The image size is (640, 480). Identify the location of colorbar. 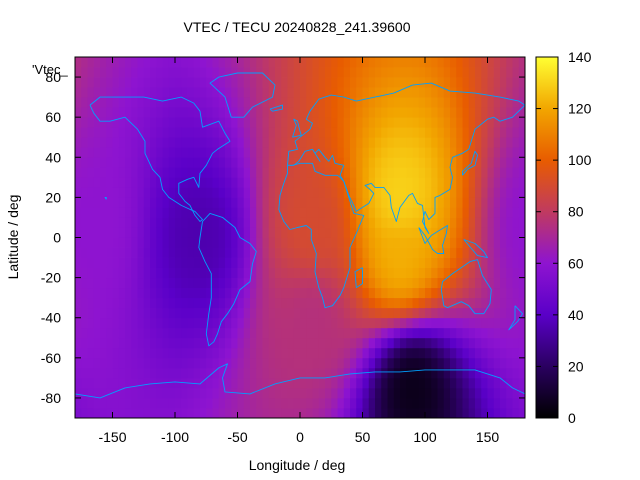
(547, 237).